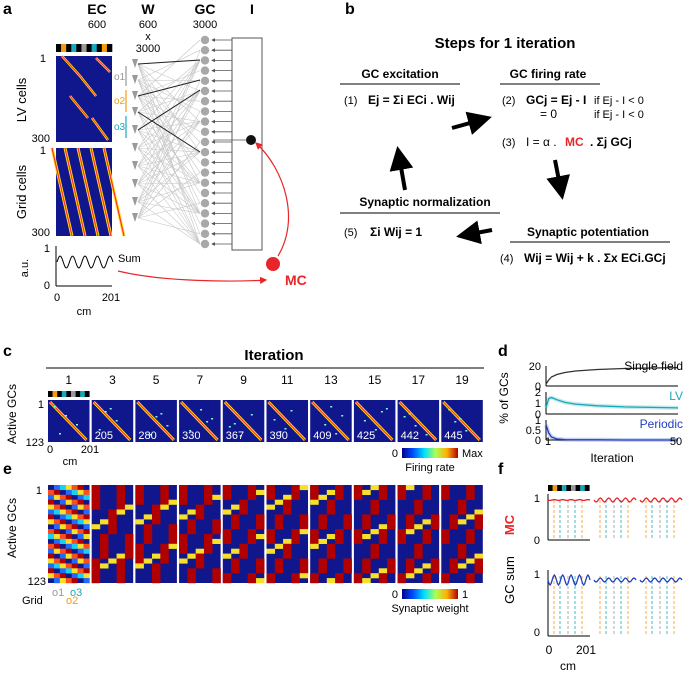  What do you see at coordinates (504, 397) in the screenshot?
I see `d-ylabel: % of GCs` at bounding box center [504, 397].